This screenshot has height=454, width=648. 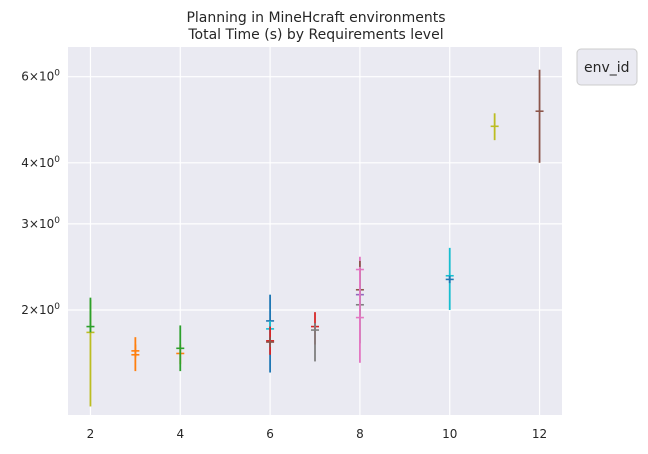 I want to click on legend: env_id, so click(x=607, y=67).